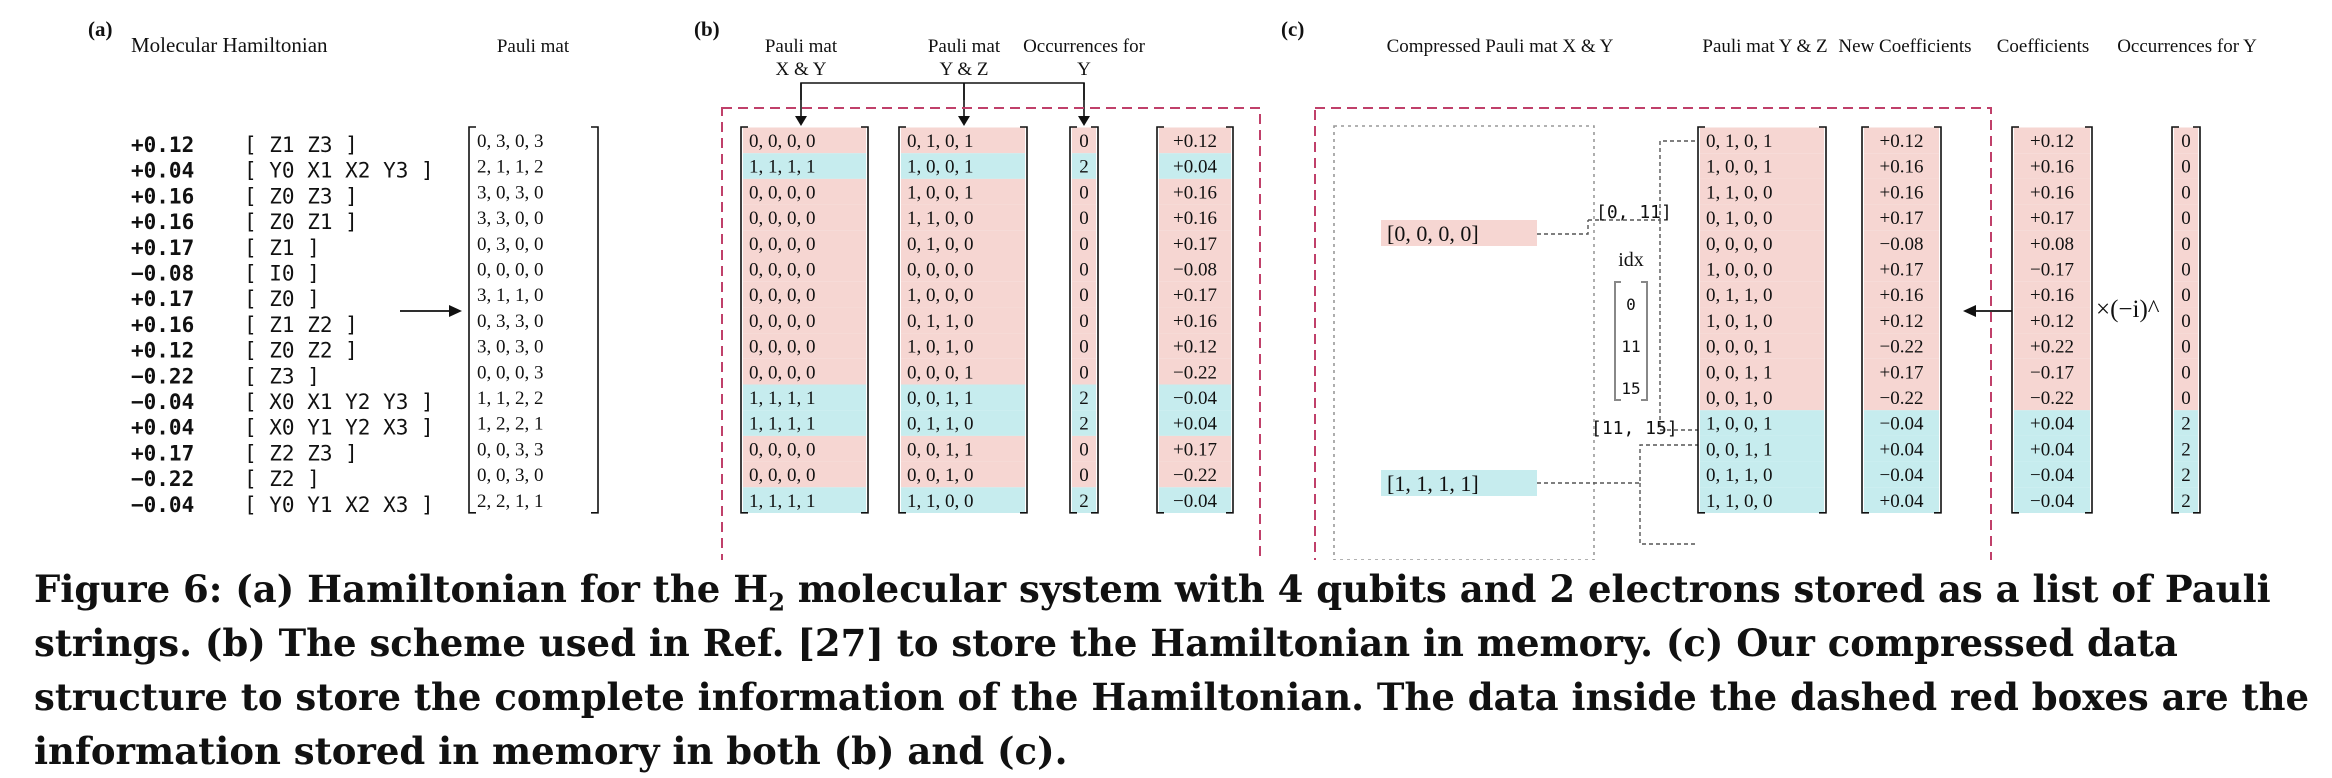  I want to click on c-occ-cell: 2, so click(2186, 501).